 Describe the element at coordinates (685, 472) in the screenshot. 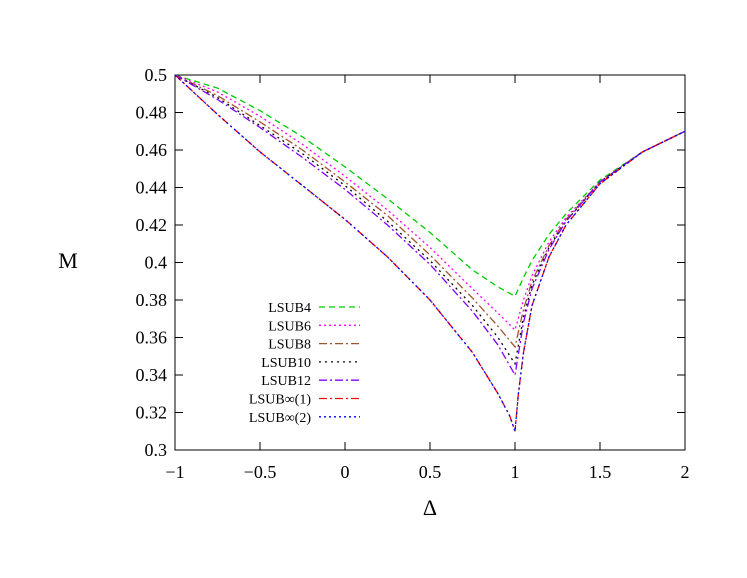

I see `x-tick-label: 2` at that location.